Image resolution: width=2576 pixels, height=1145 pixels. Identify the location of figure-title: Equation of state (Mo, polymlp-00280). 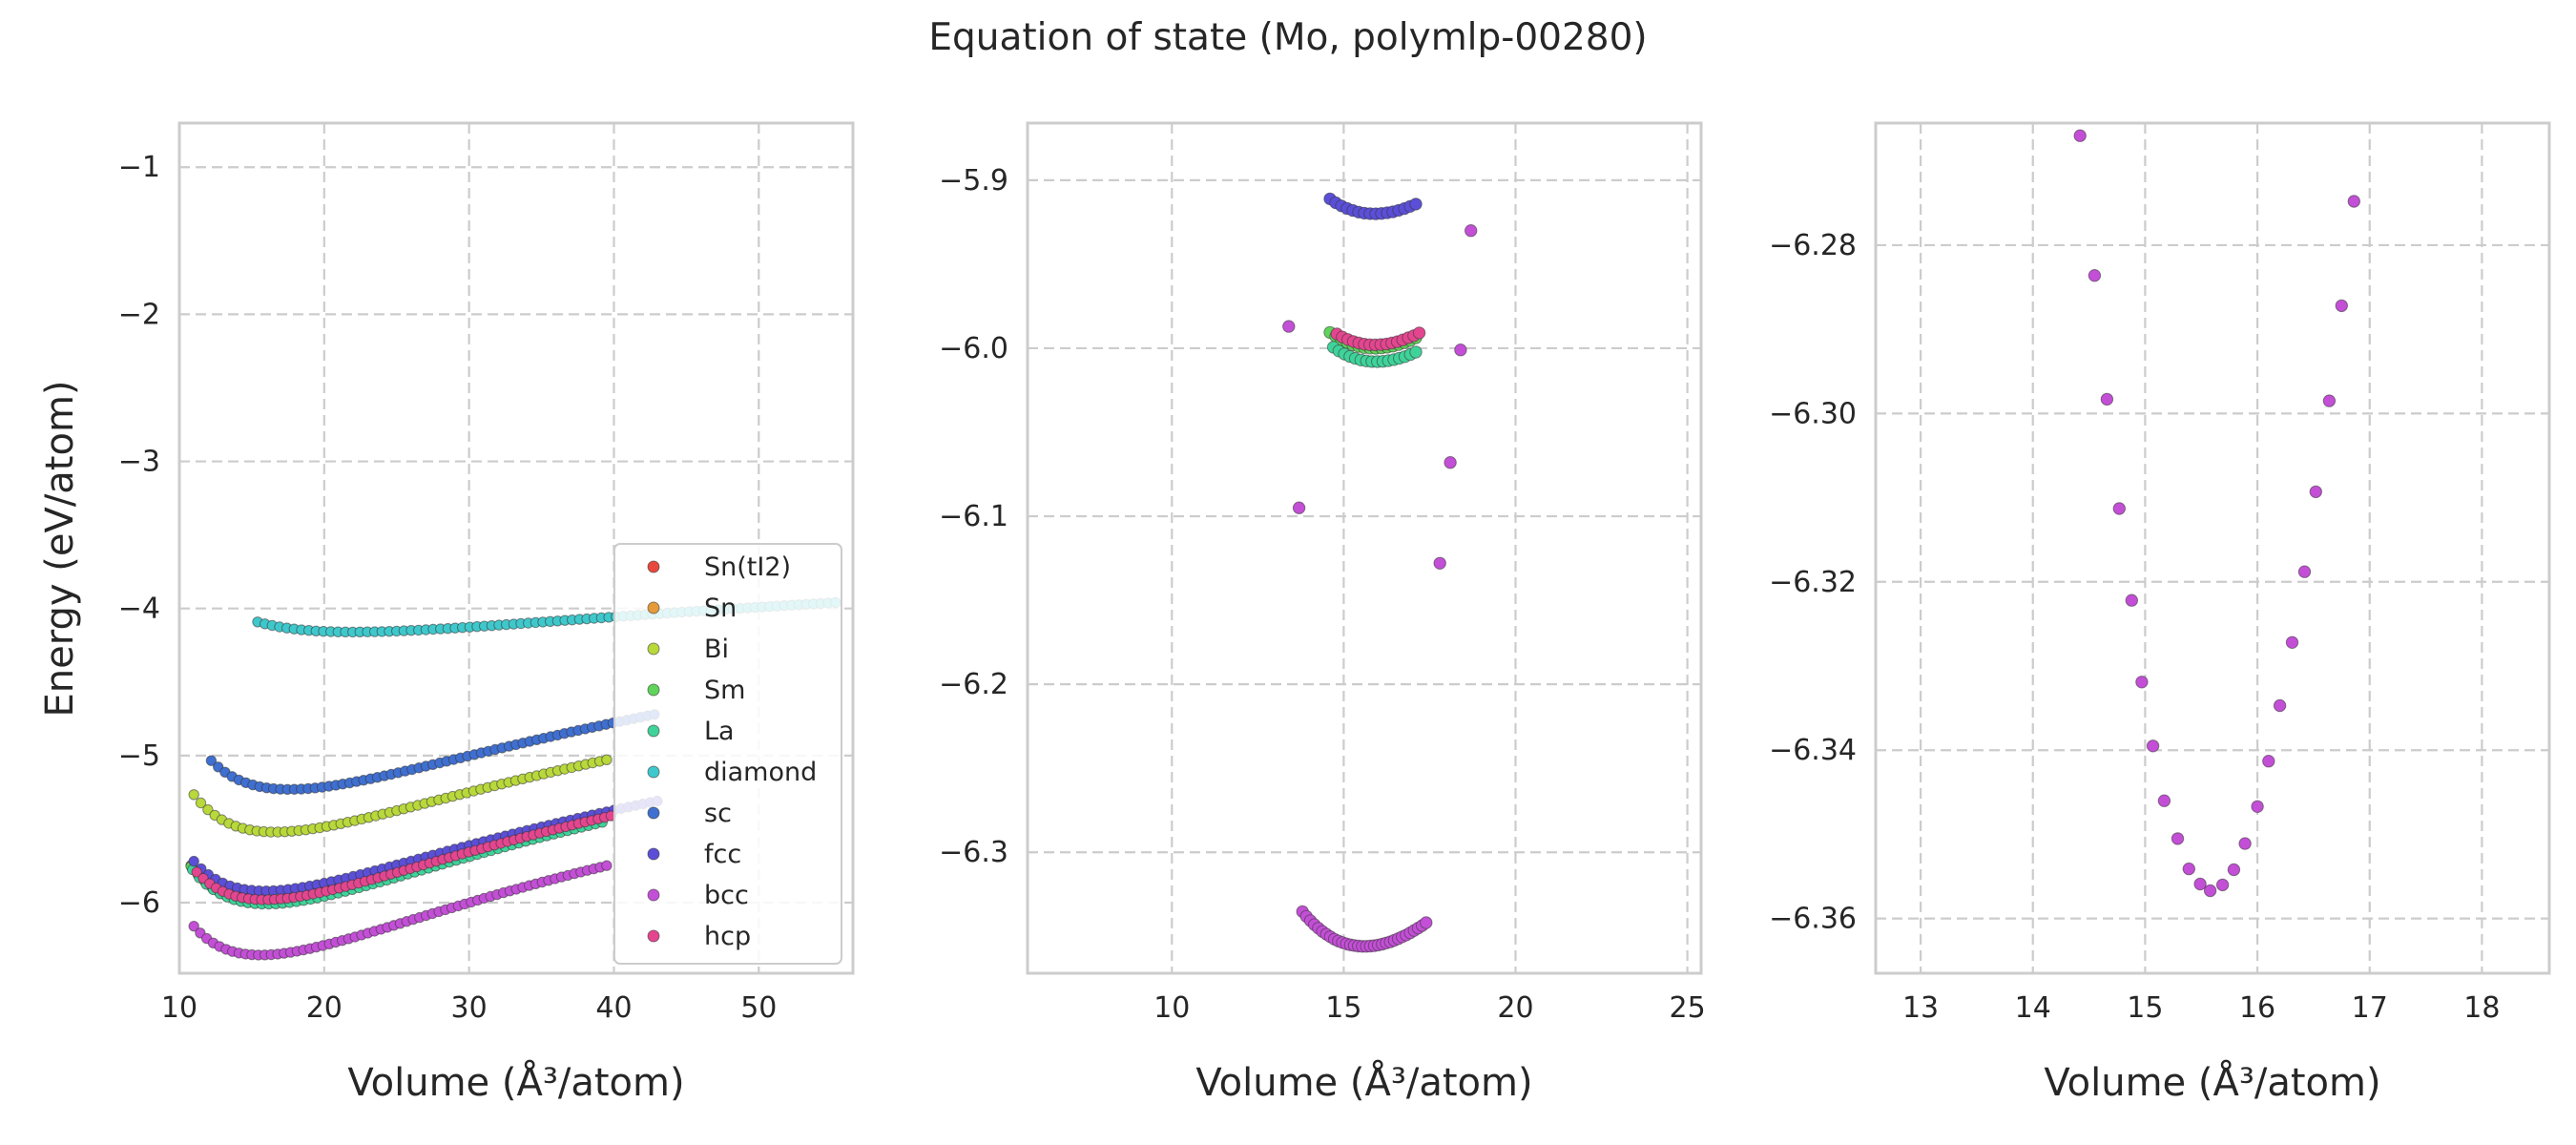
(1287, 38).